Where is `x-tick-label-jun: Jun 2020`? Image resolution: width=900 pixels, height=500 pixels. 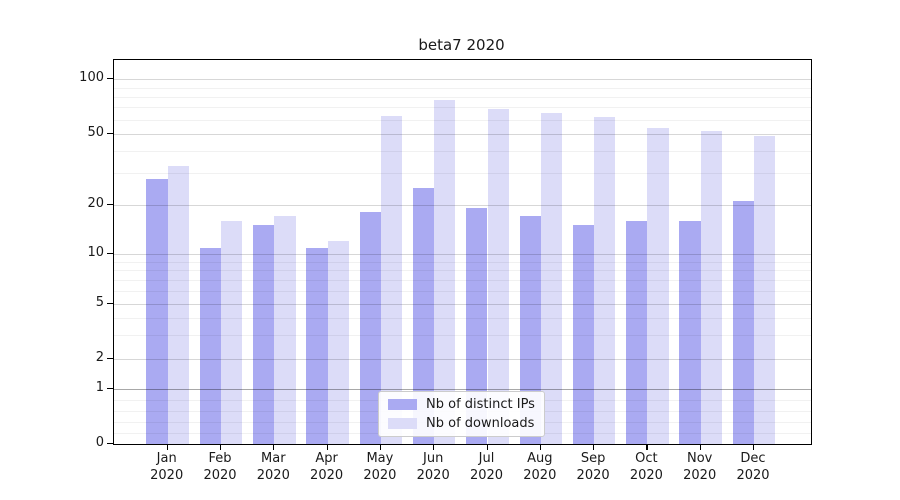
x-tick-label-jun: Jun 2020 is located at coordinates (433, 467).